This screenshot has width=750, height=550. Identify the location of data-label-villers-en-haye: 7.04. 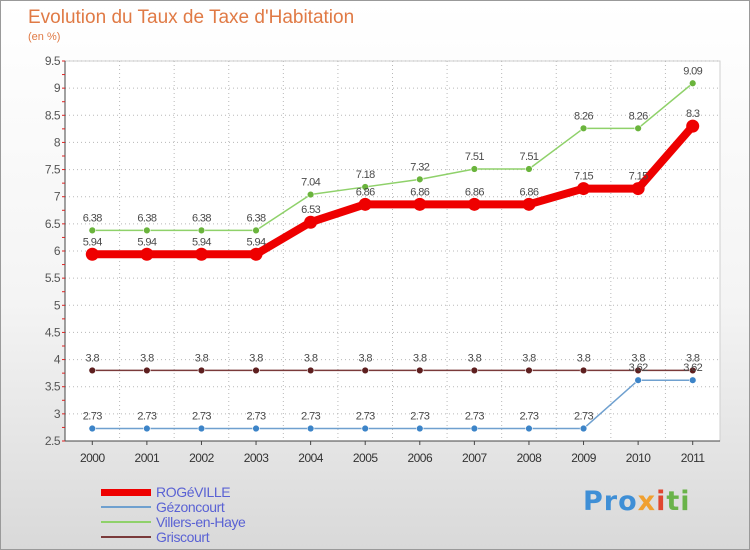
(310, 183).